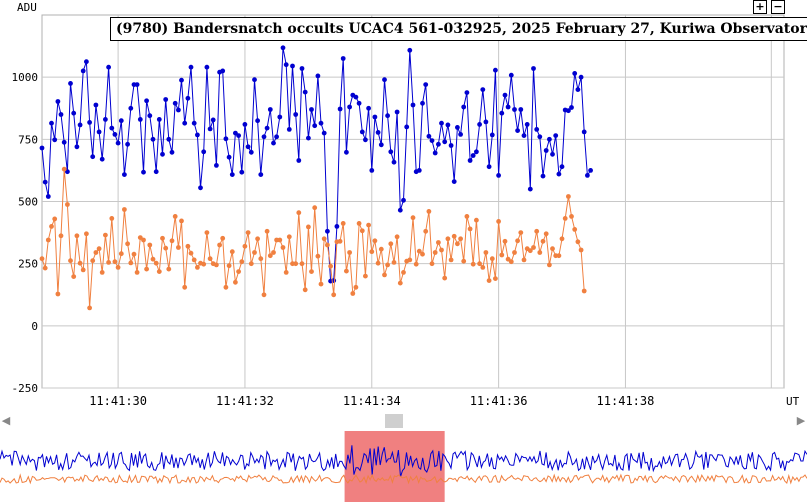 The image size is (807, 502). What do you see at coordinates (394, 466) in the screenshot?
I see `overview-selection-window` at bounding box center [394, 466].